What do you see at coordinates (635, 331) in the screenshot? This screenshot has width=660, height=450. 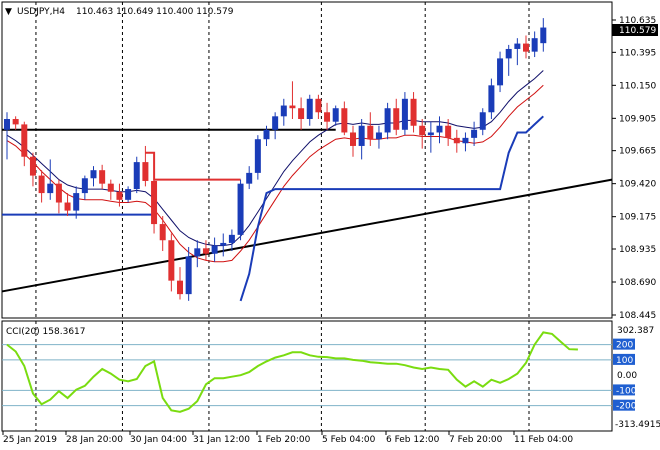 I see `cci-max-label: 302.387` at bounding box center [635, 331].